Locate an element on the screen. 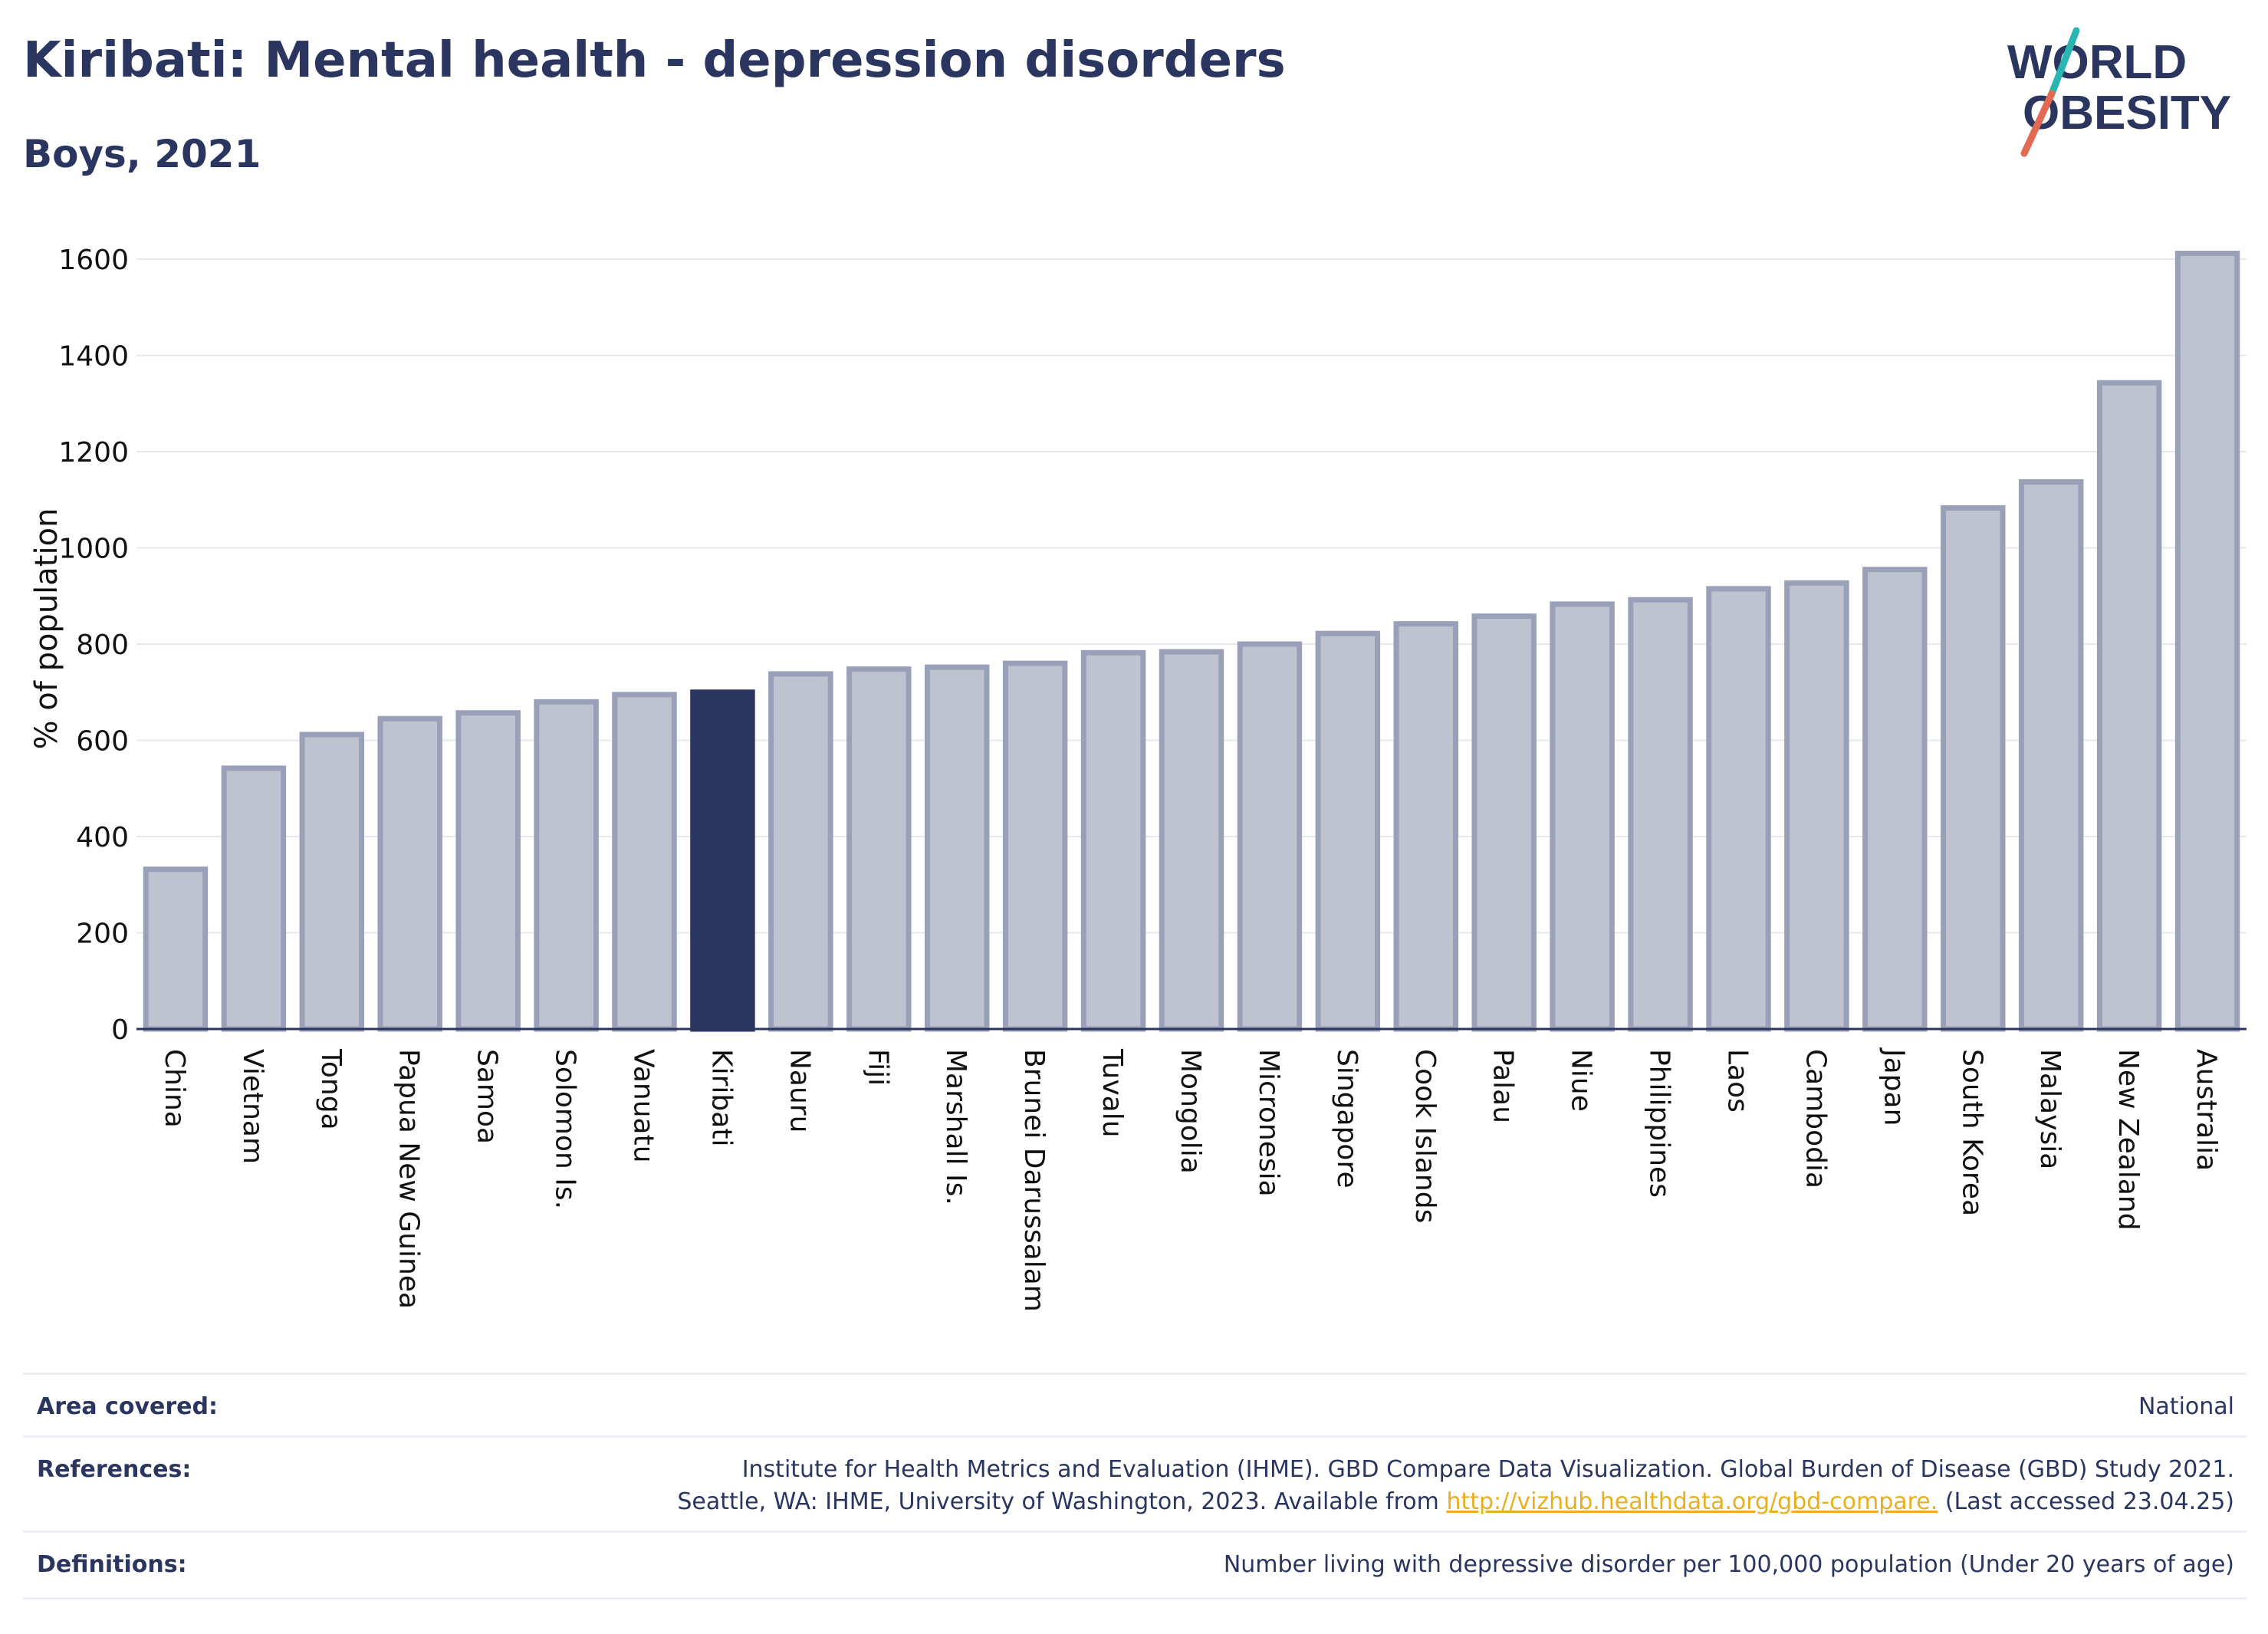 This screenshot has height=1634, width=2268. x-tick-label: Vietnam is located at coordinates (252, 1106).